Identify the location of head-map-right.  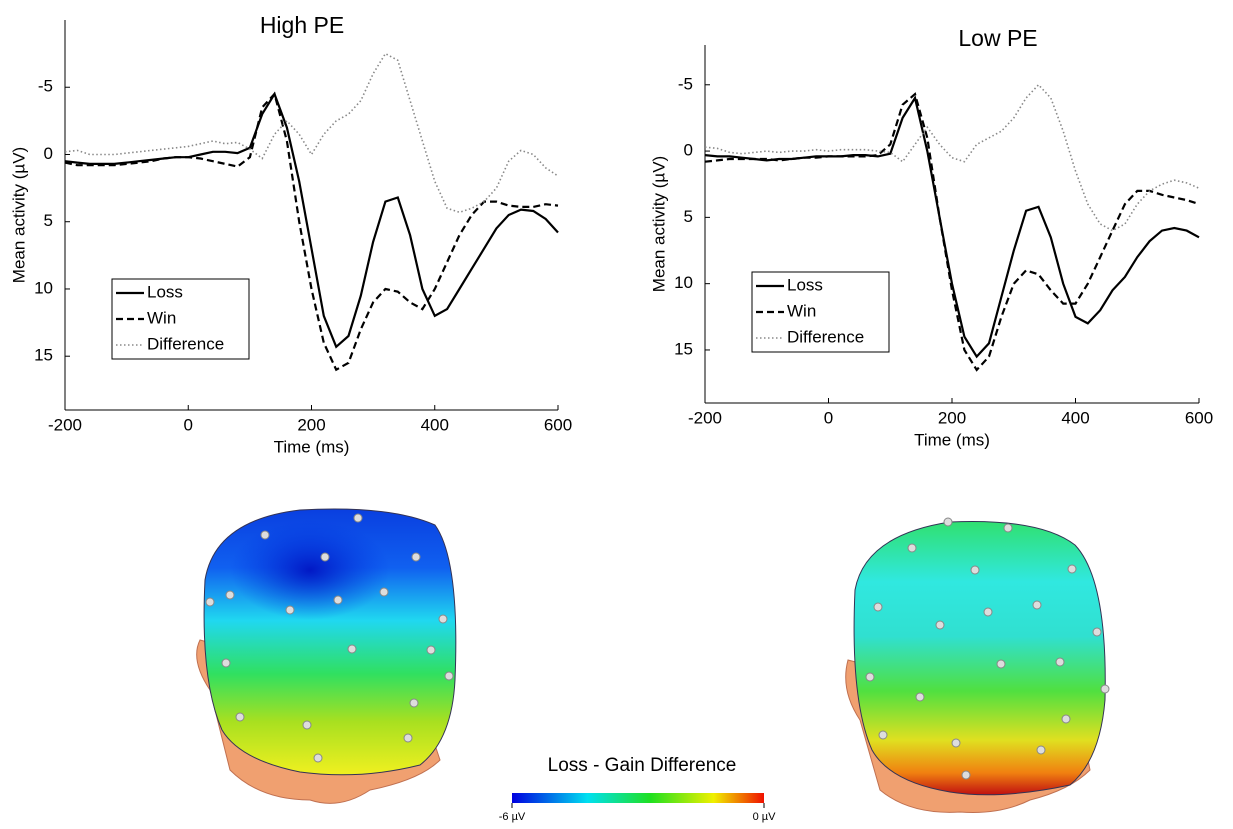
(975, 667).